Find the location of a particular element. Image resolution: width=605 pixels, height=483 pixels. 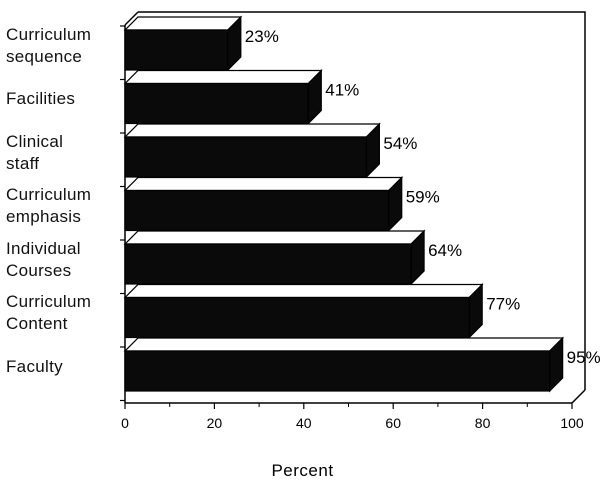

bar-5: 64% is located at coordinates (292, 257).